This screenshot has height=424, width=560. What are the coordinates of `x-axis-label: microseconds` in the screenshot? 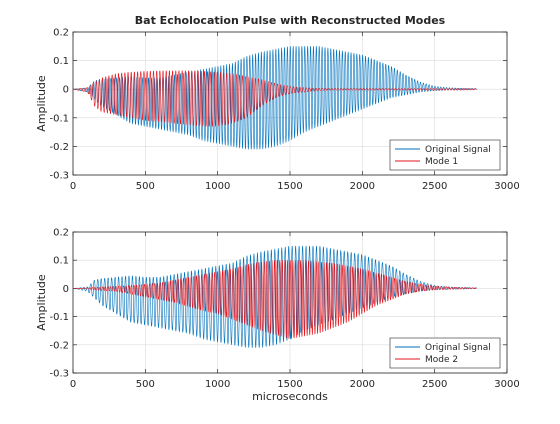 It's located at (290, 396).